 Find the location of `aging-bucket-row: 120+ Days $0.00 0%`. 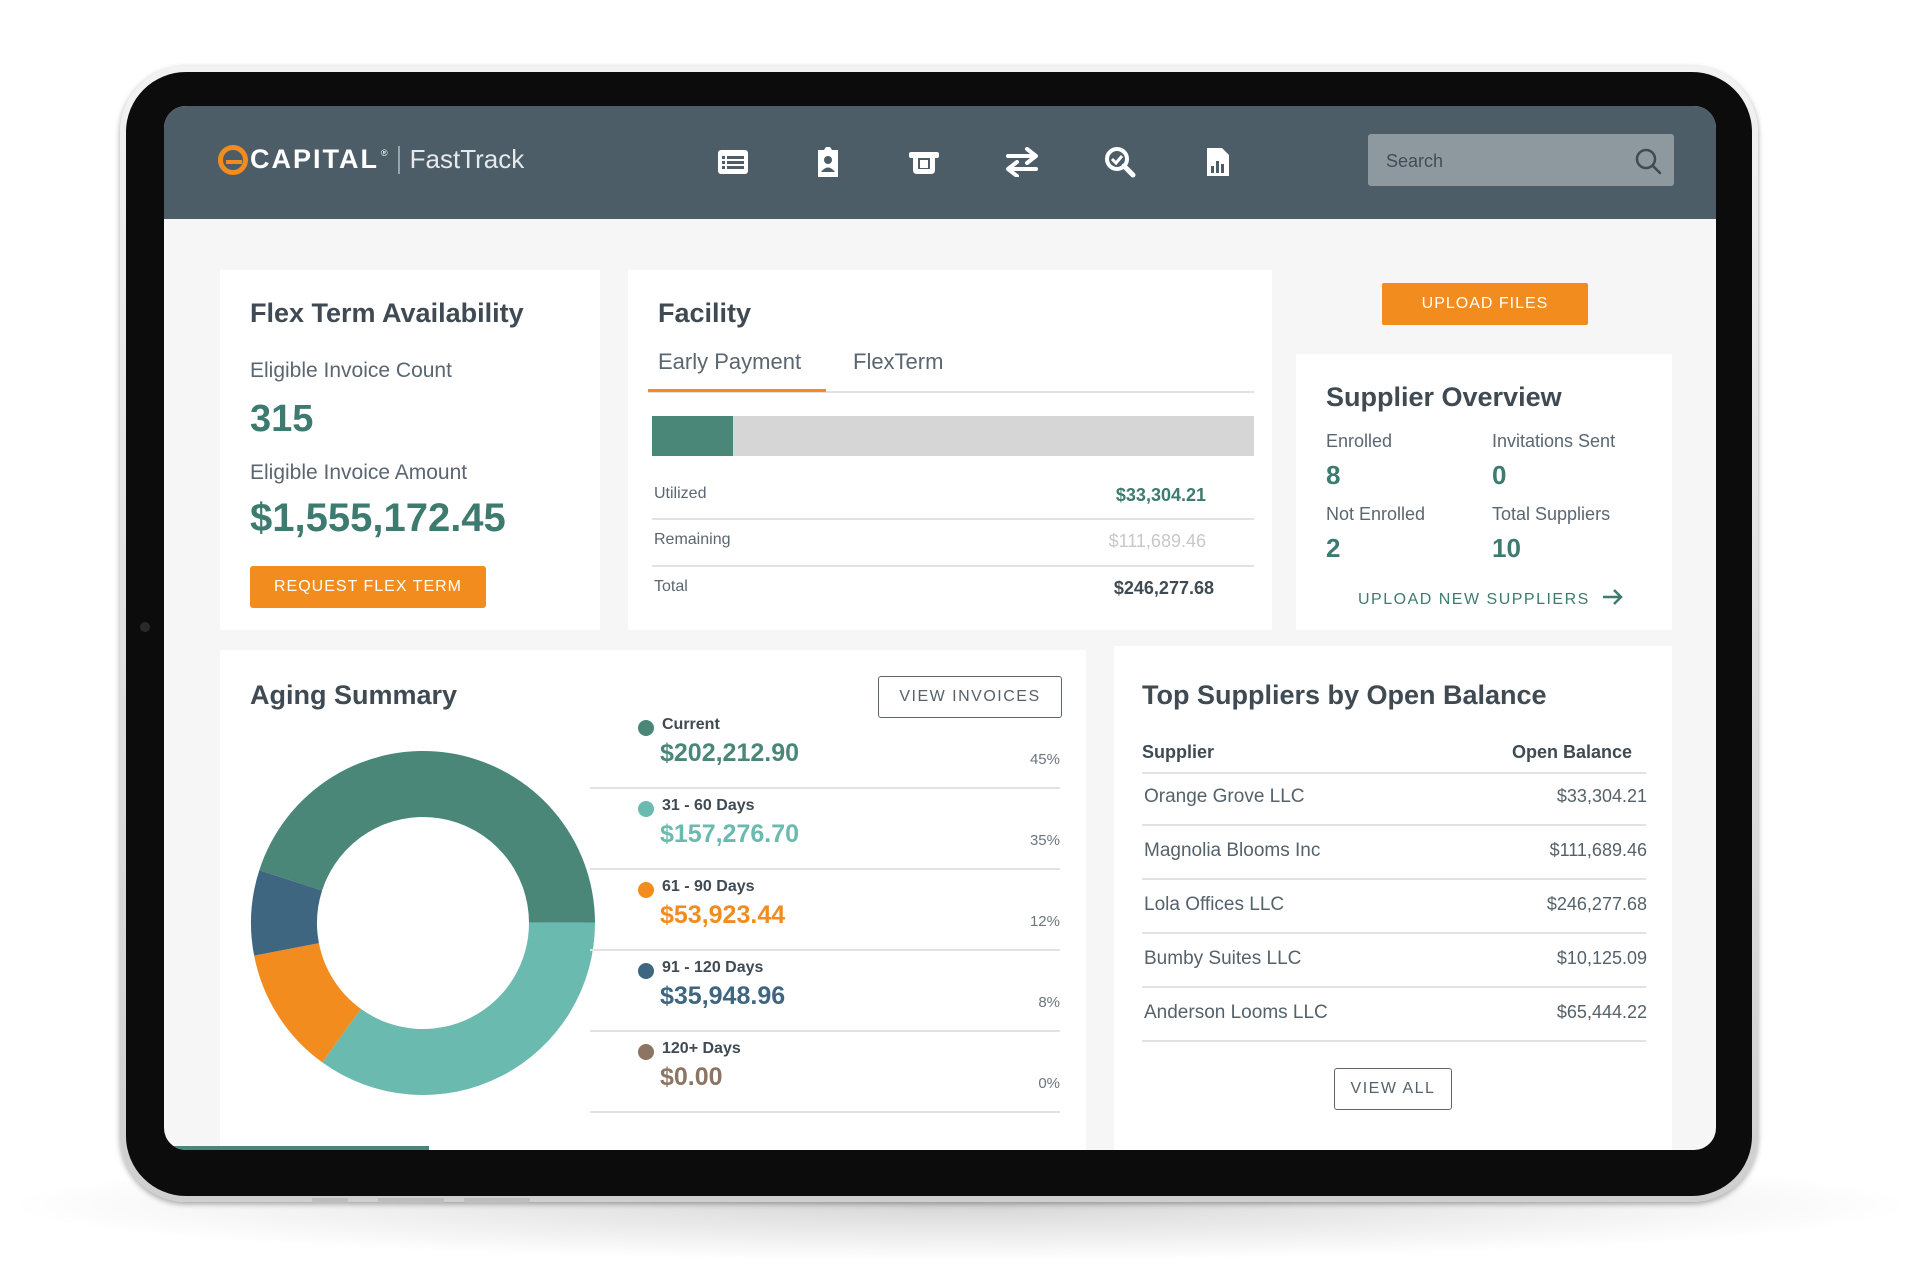

aging-bucket-row: 120+ Days $0.00 0% is located at coordinates (825, 1072).